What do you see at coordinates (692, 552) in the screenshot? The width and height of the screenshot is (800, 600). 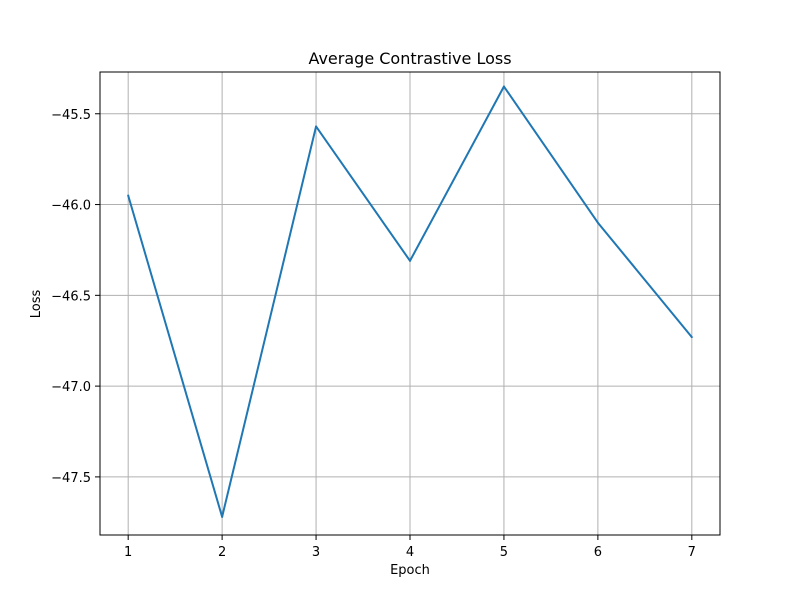 I see `x-tick-label: 7` at bounding box center [692, 552].